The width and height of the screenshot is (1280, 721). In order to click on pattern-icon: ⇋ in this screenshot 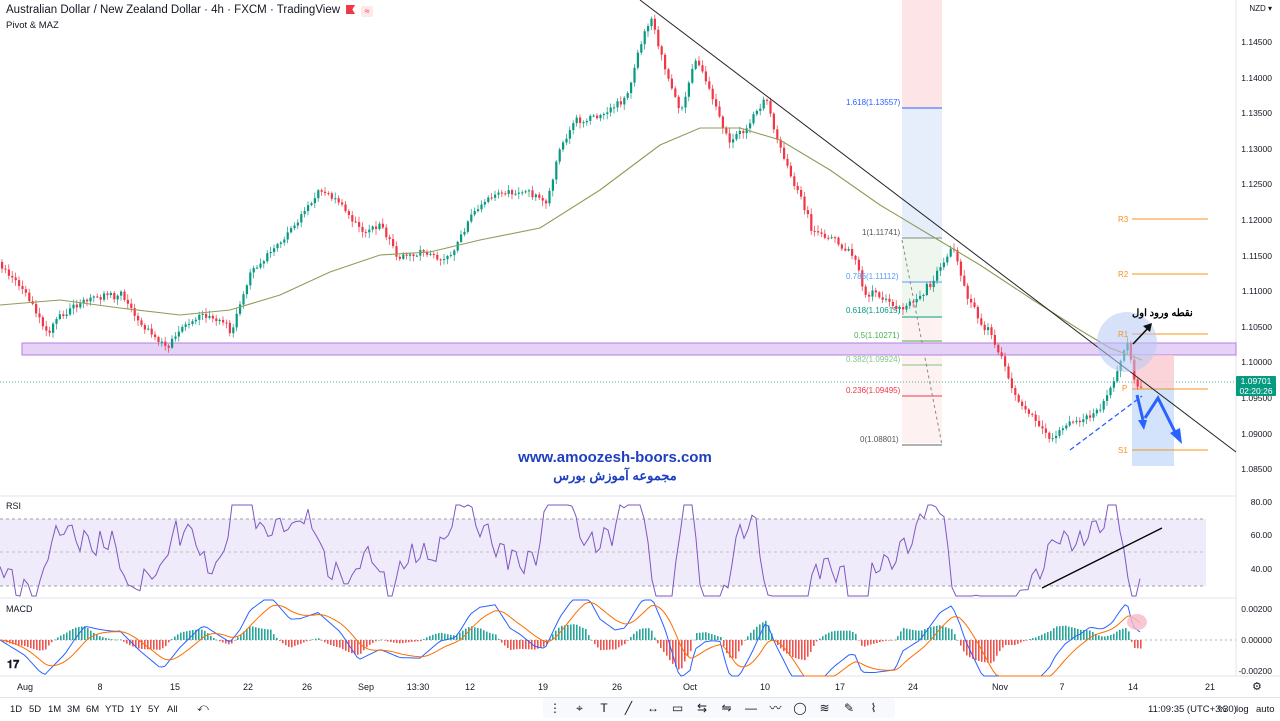, I will do `click(726, 708)`.